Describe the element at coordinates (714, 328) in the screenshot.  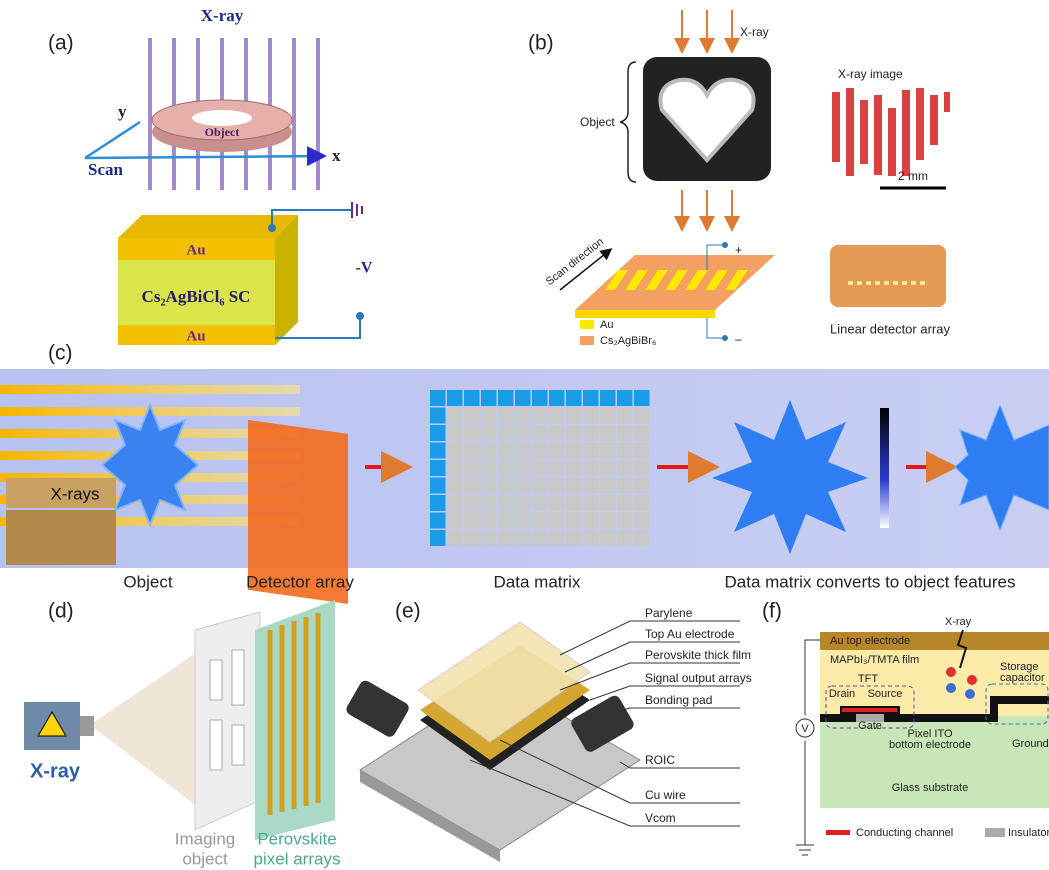
I see `wire` at that location.